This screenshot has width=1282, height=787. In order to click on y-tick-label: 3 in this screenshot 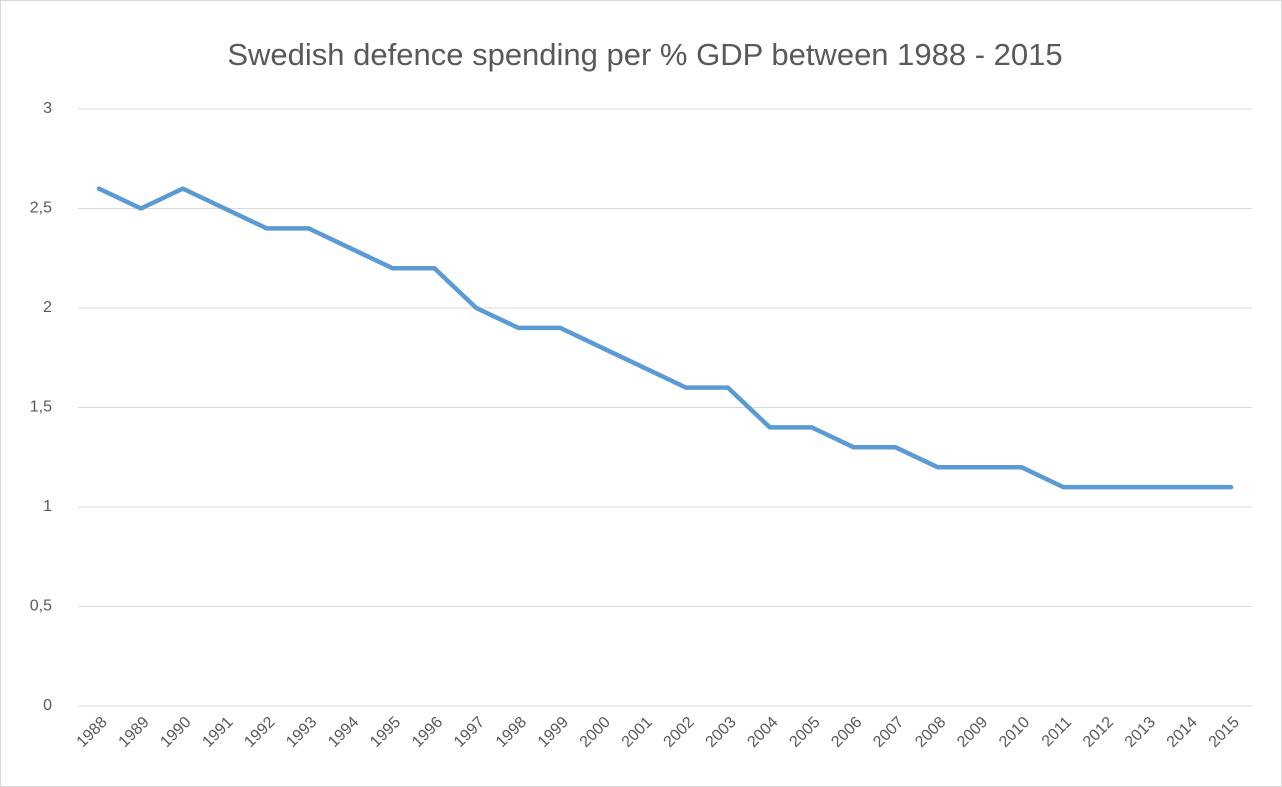, I will do `click(47, 108)`.